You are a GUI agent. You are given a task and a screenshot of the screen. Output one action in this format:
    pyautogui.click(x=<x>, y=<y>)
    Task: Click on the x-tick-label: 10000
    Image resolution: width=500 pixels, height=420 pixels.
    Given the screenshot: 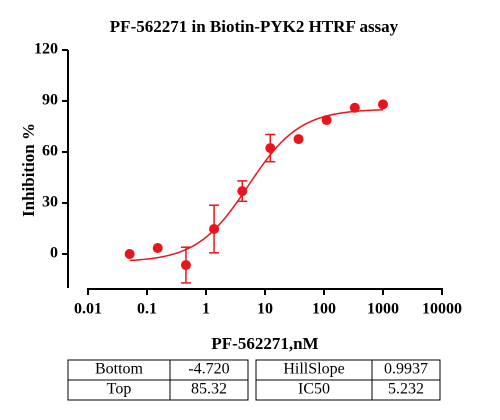 What is the action you would take?
    pyautogui.click(x=442, y=309)
    